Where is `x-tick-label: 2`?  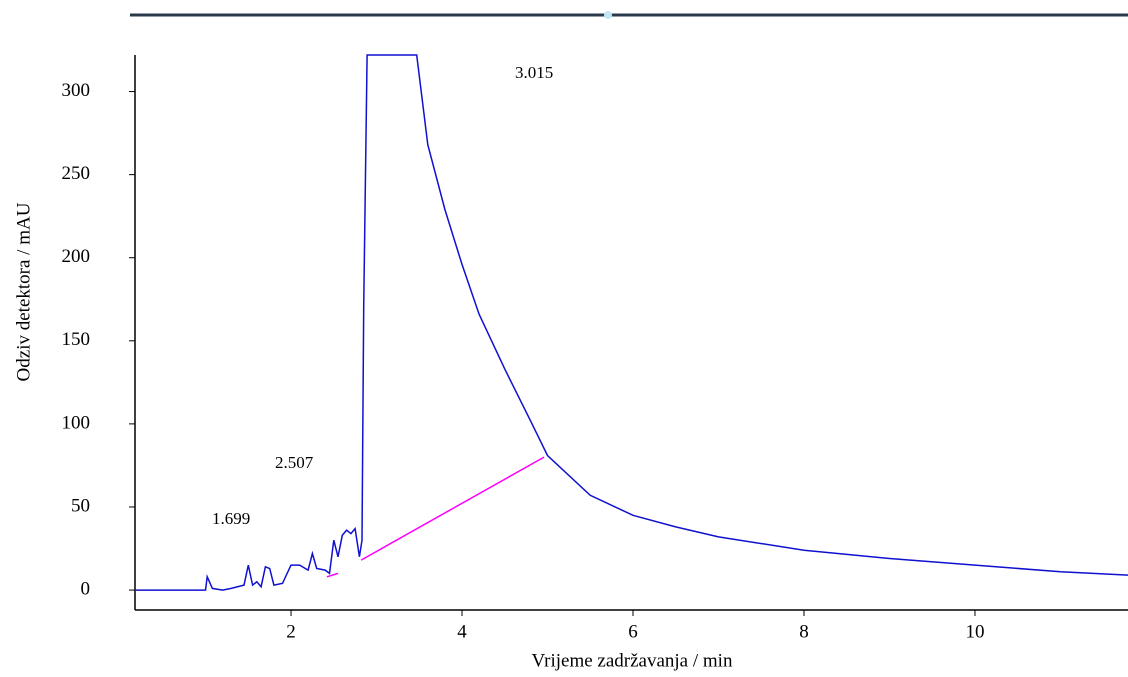
x-tick-label: 2 is located at coordinates (291, 631).